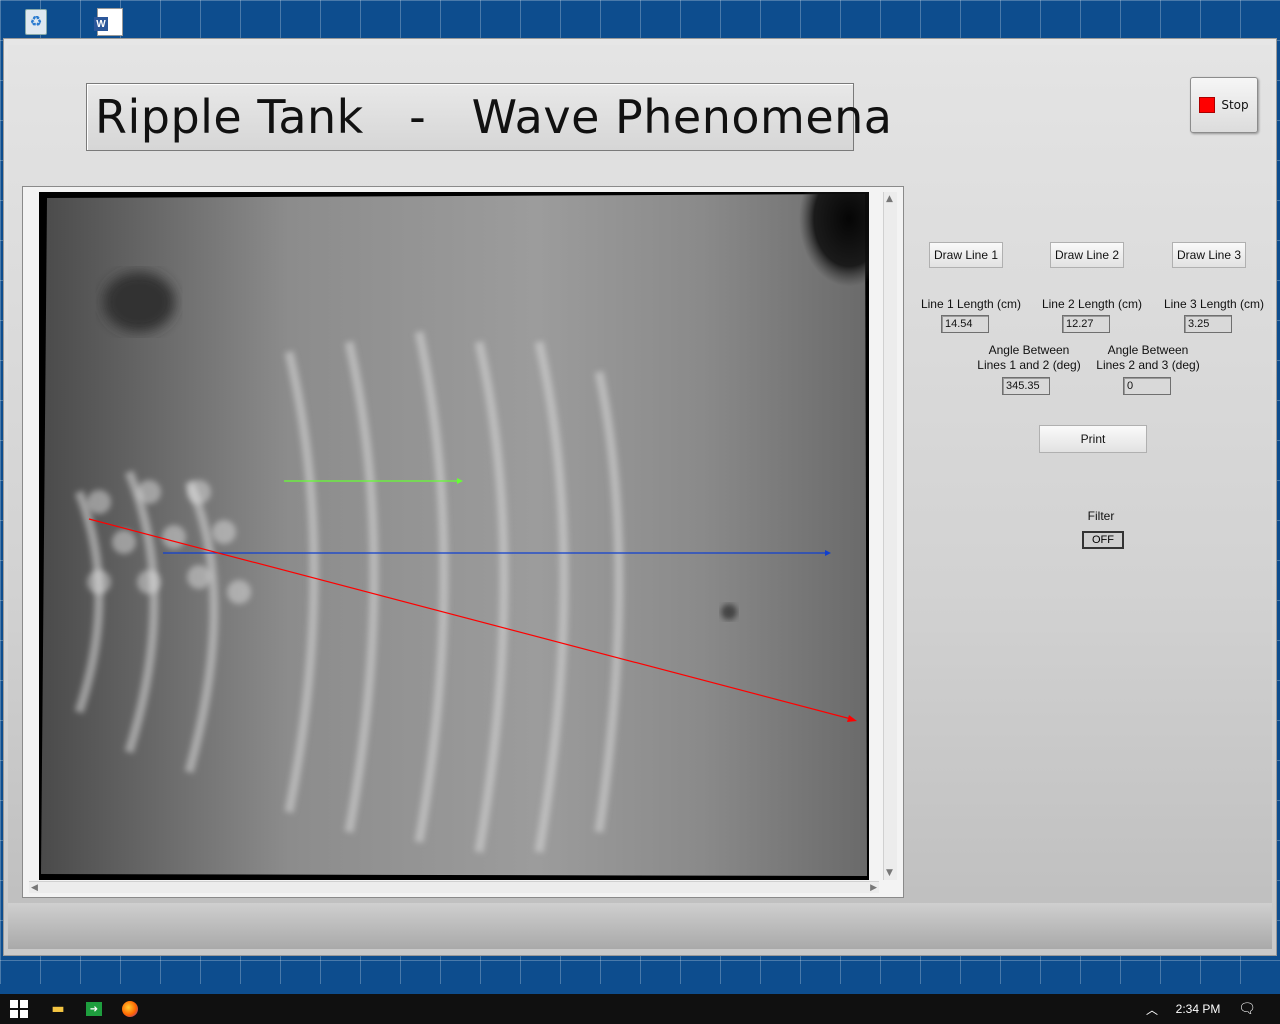 Image resolution: width=1280 pixels, height=1024 pixels. Describe the element at coordinates (110, 22) in the screenshot. I see `word-document-icon: W` at that location.